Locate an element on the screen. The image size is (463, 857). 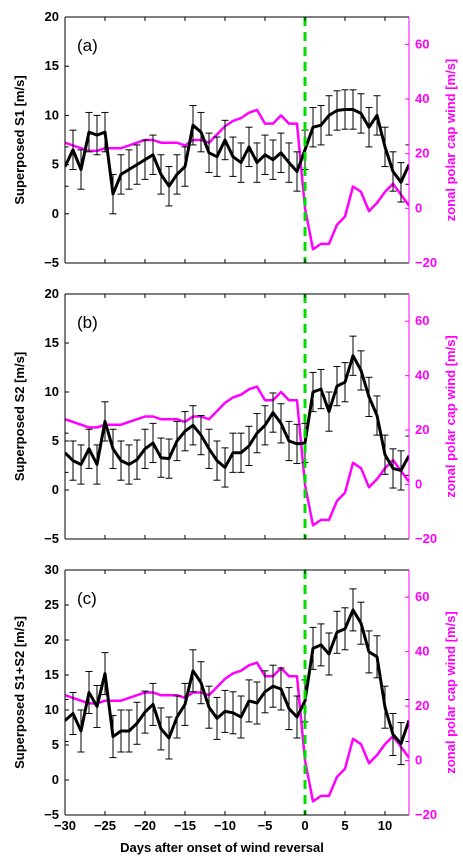
x-tick-label: 0 is located at coordinates (304, 825).